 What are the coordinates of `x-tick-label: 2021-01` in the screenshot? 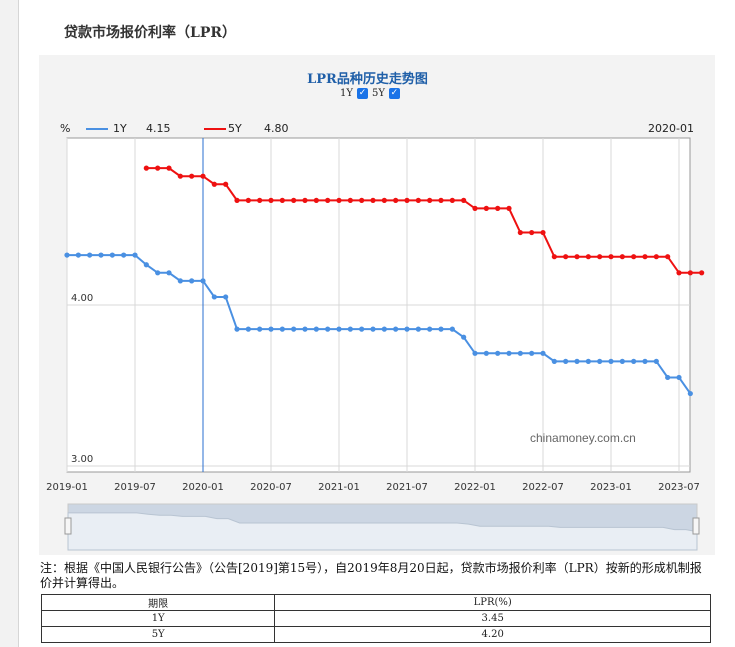 It's located at (339, 487).